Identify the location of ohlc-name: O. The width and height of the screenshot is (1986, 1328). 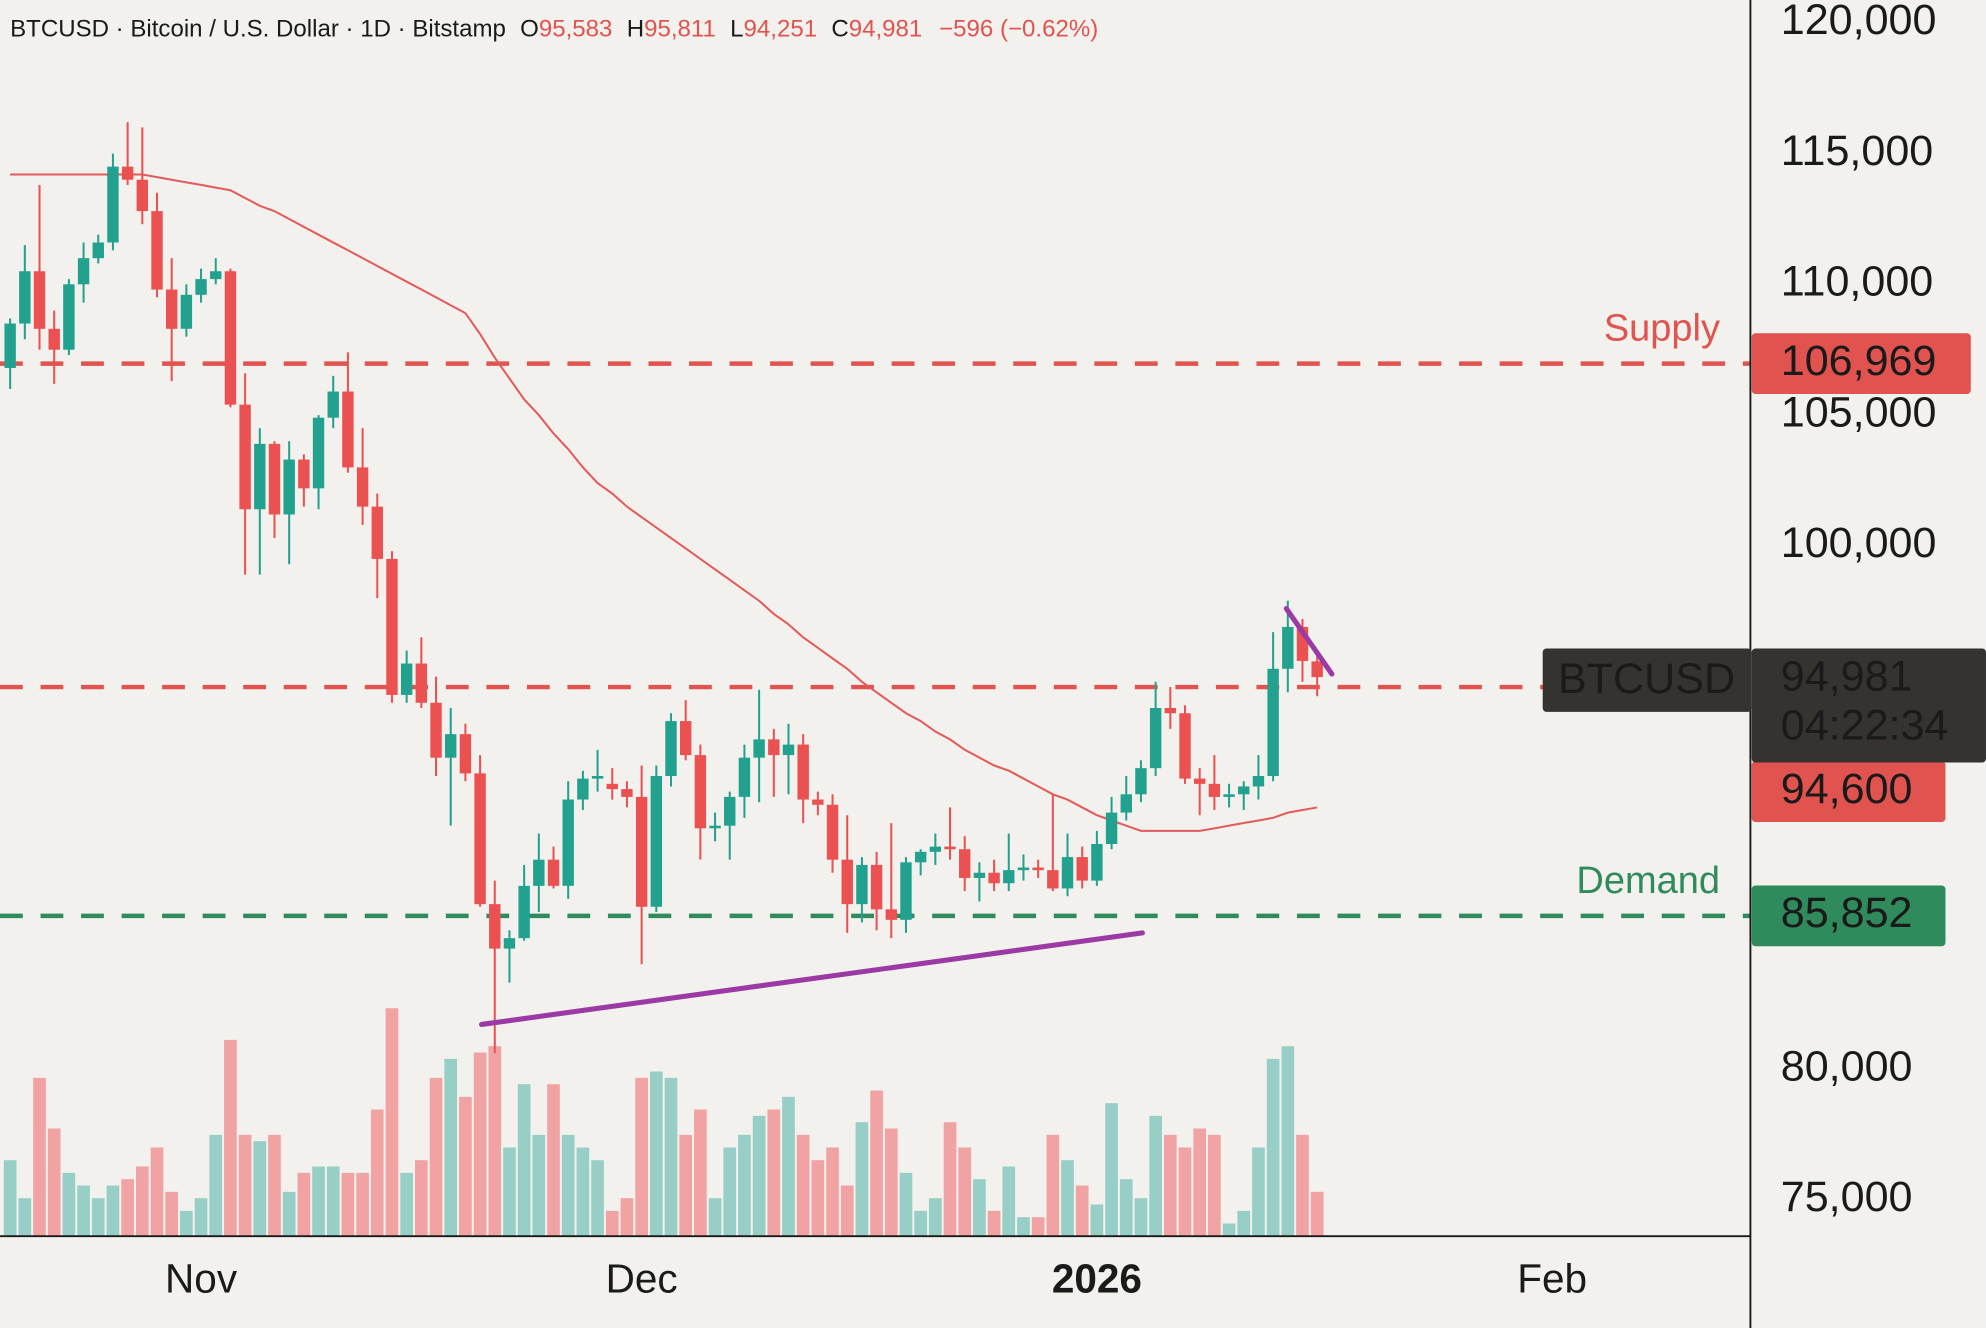
(529, 29).